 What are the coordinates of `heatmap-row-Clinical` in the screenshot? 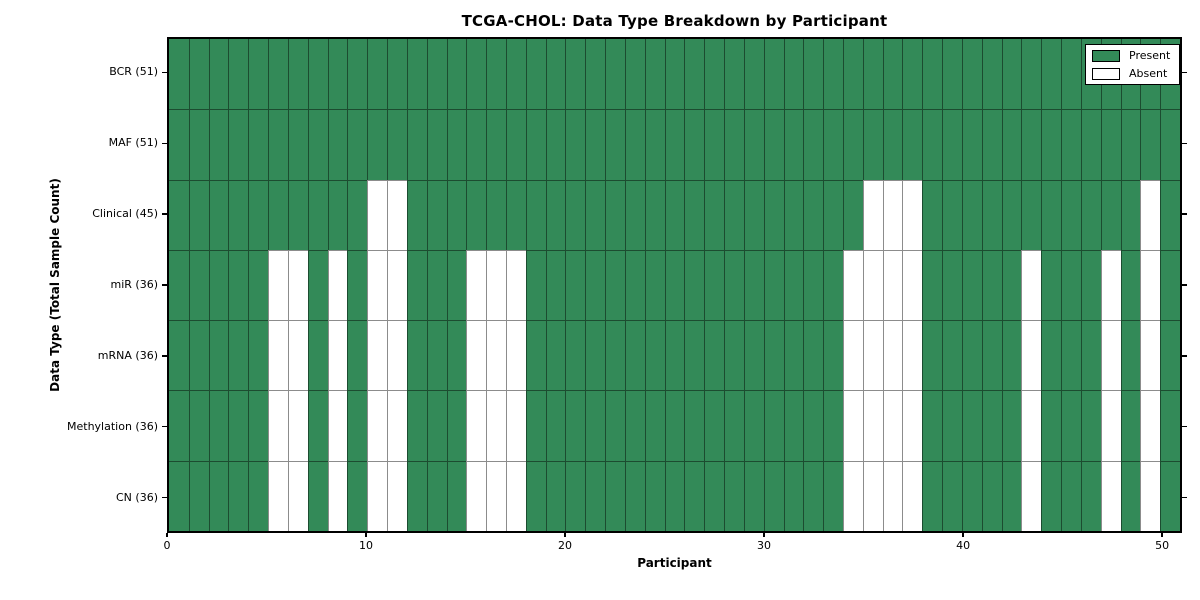 It's located at (674, 214).